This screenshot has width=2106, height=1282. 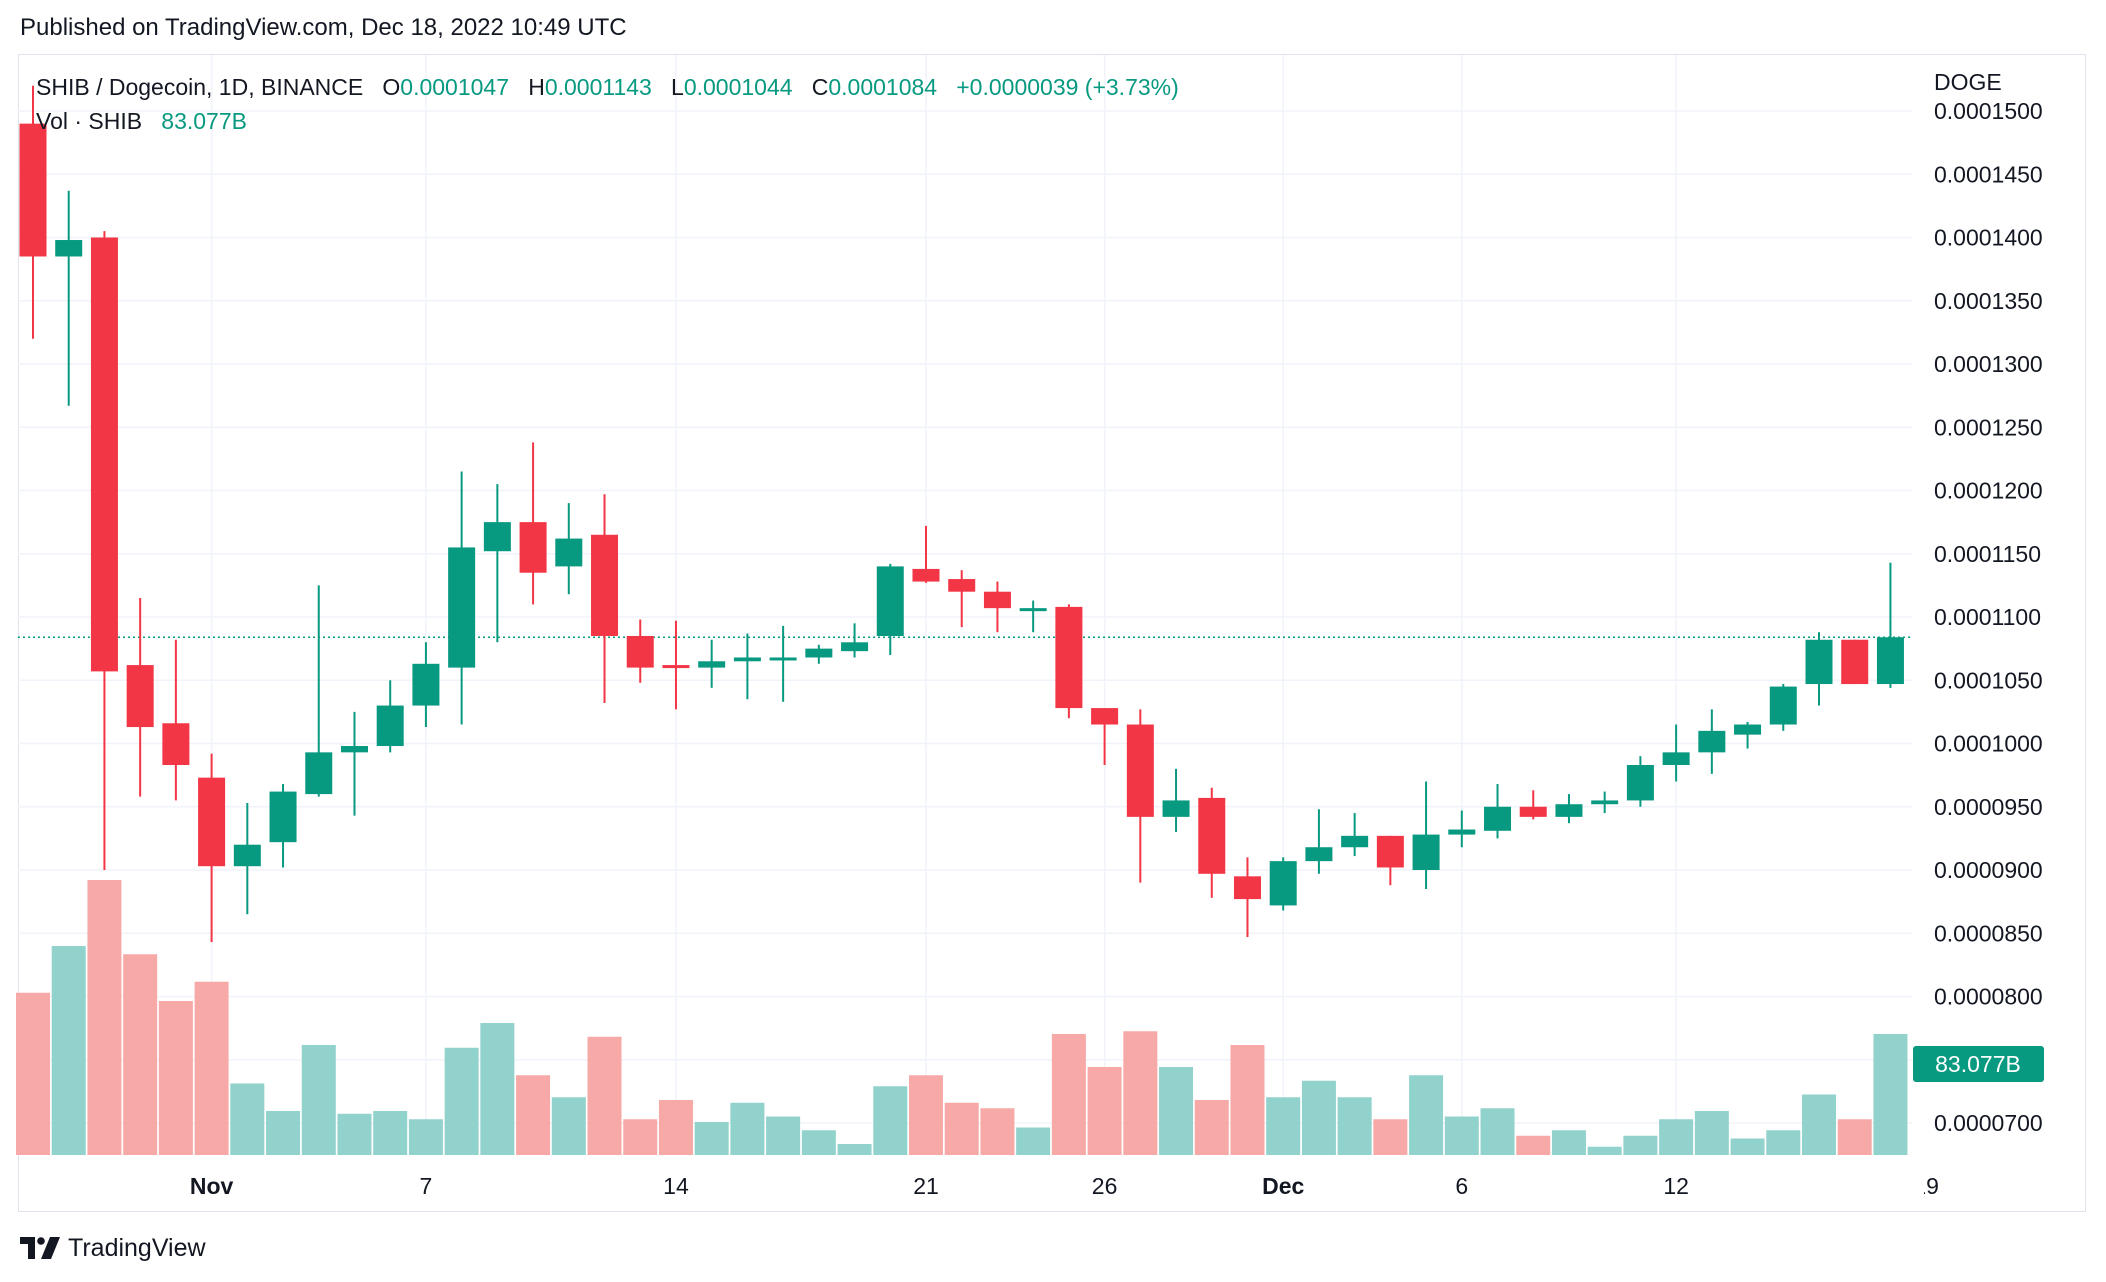 I want to click on time-tick-label: 21, so click(x=926, y=1186).